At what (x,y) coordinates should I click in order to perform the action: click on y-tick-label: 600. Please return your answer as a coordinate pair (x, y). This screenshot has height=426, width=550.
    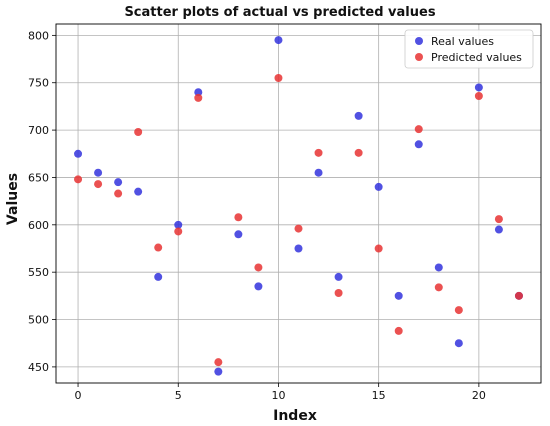
    Looking at the image, I should click on (38, 225).